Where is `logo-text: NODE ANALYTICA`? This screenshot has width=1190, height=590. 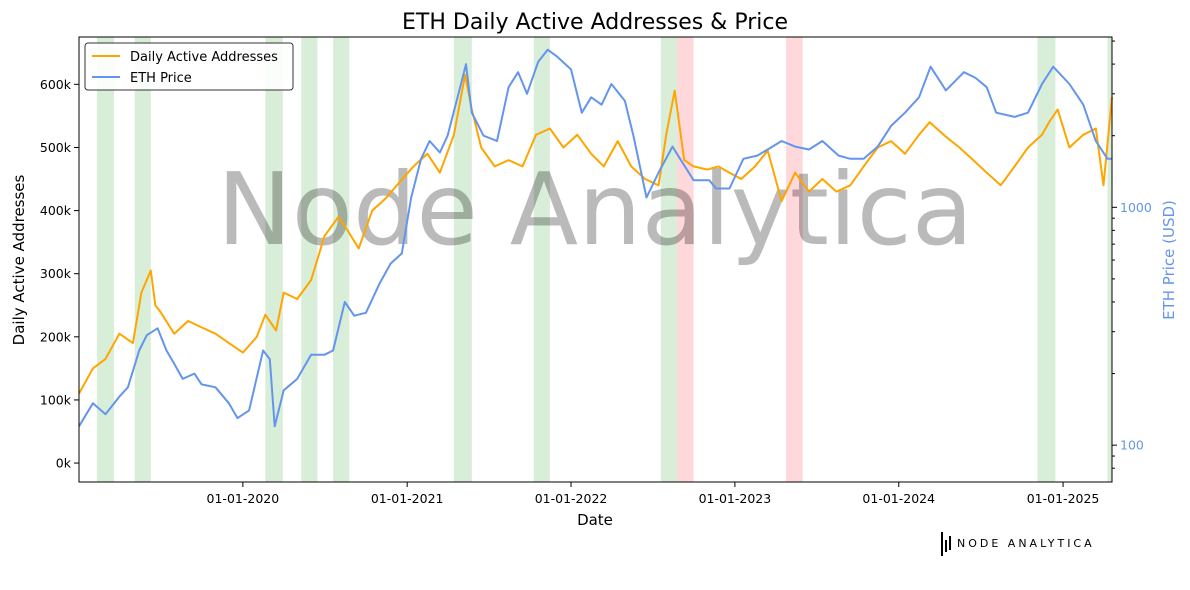 logo-text: NODE ANALYTICA is located at coordinates (1026, 543).